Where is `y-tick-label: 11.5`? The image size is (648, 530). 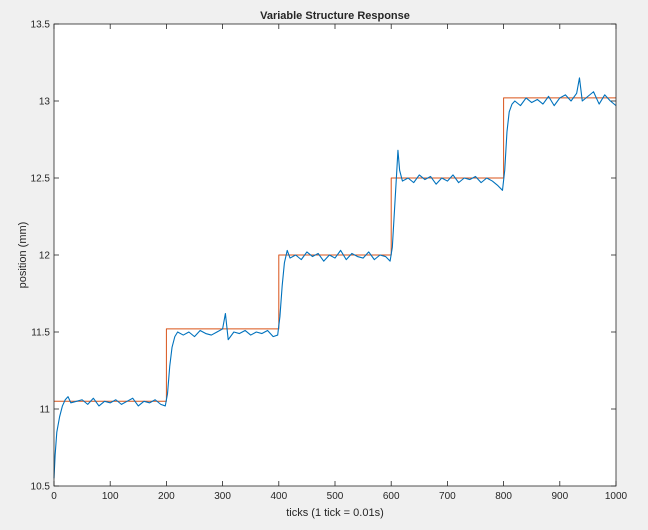
y-tick-label: 11.5 is located at coordinates (40, 333).